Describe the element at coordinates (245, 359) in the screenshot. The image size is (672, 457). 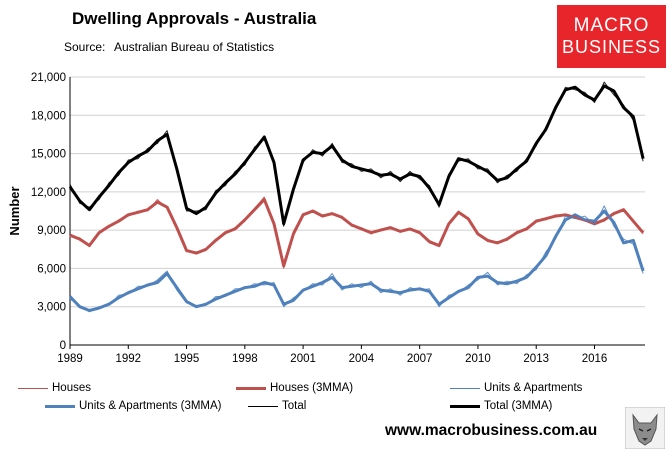
I see `x-tick-label: 1998` at that location.